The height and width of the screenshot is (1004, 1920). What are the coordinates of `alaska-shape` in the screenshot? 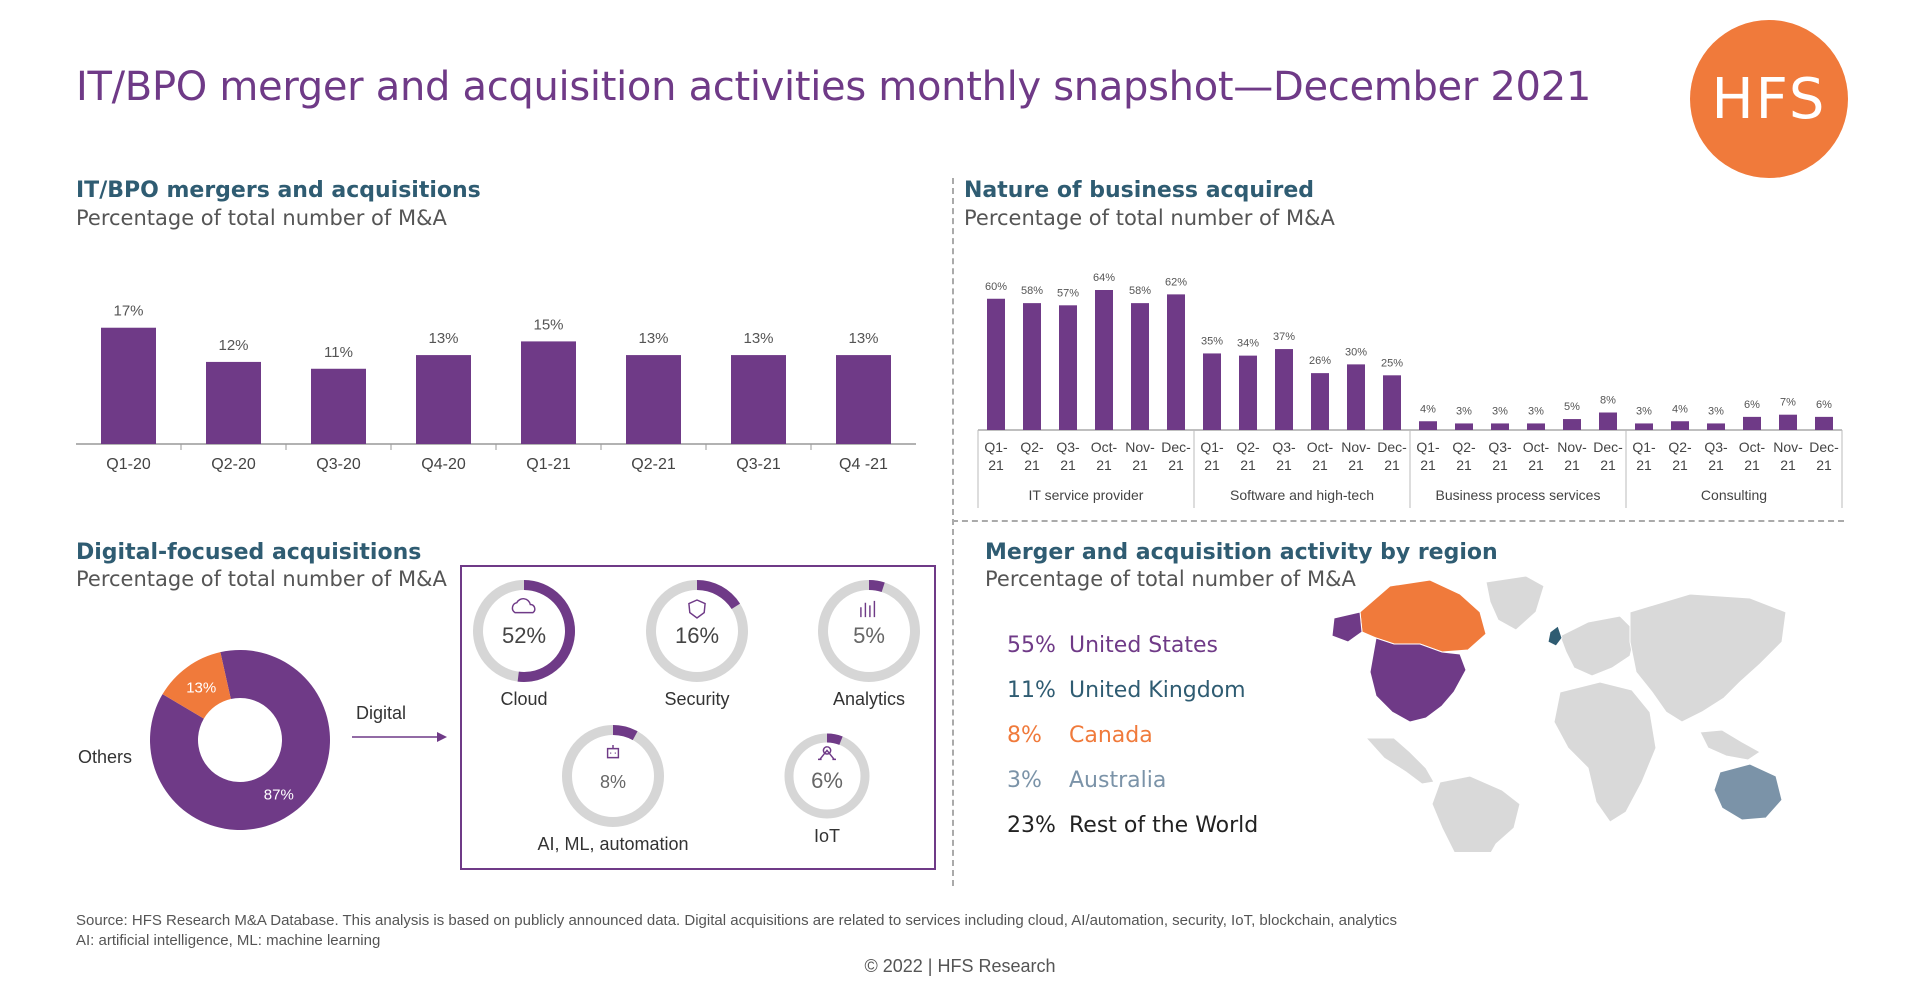 It's located at (1347, 627).